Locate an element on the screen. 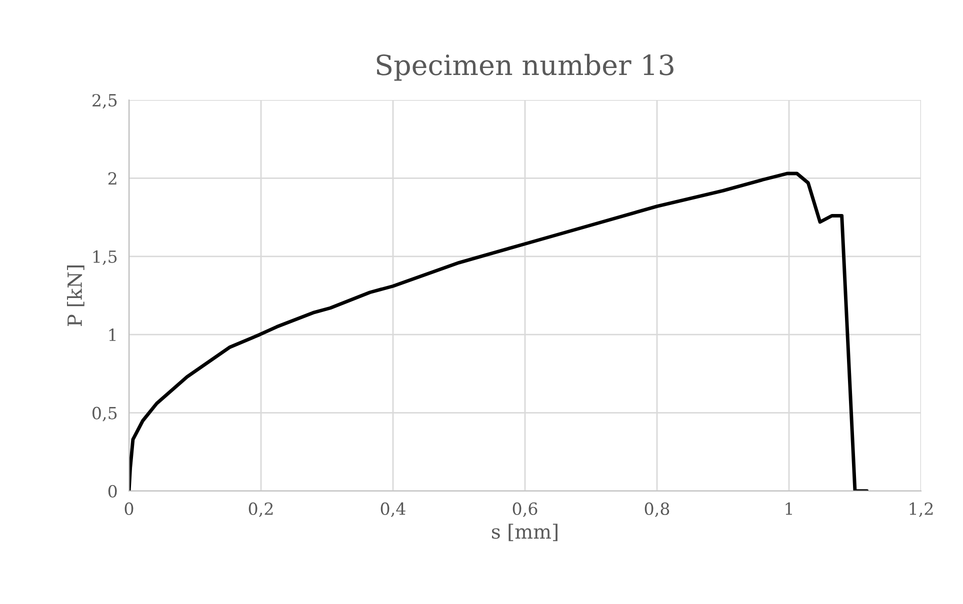 This screenshot has height=604, width=963. y-tick-label: 2 is located at coordinates (112, 178).